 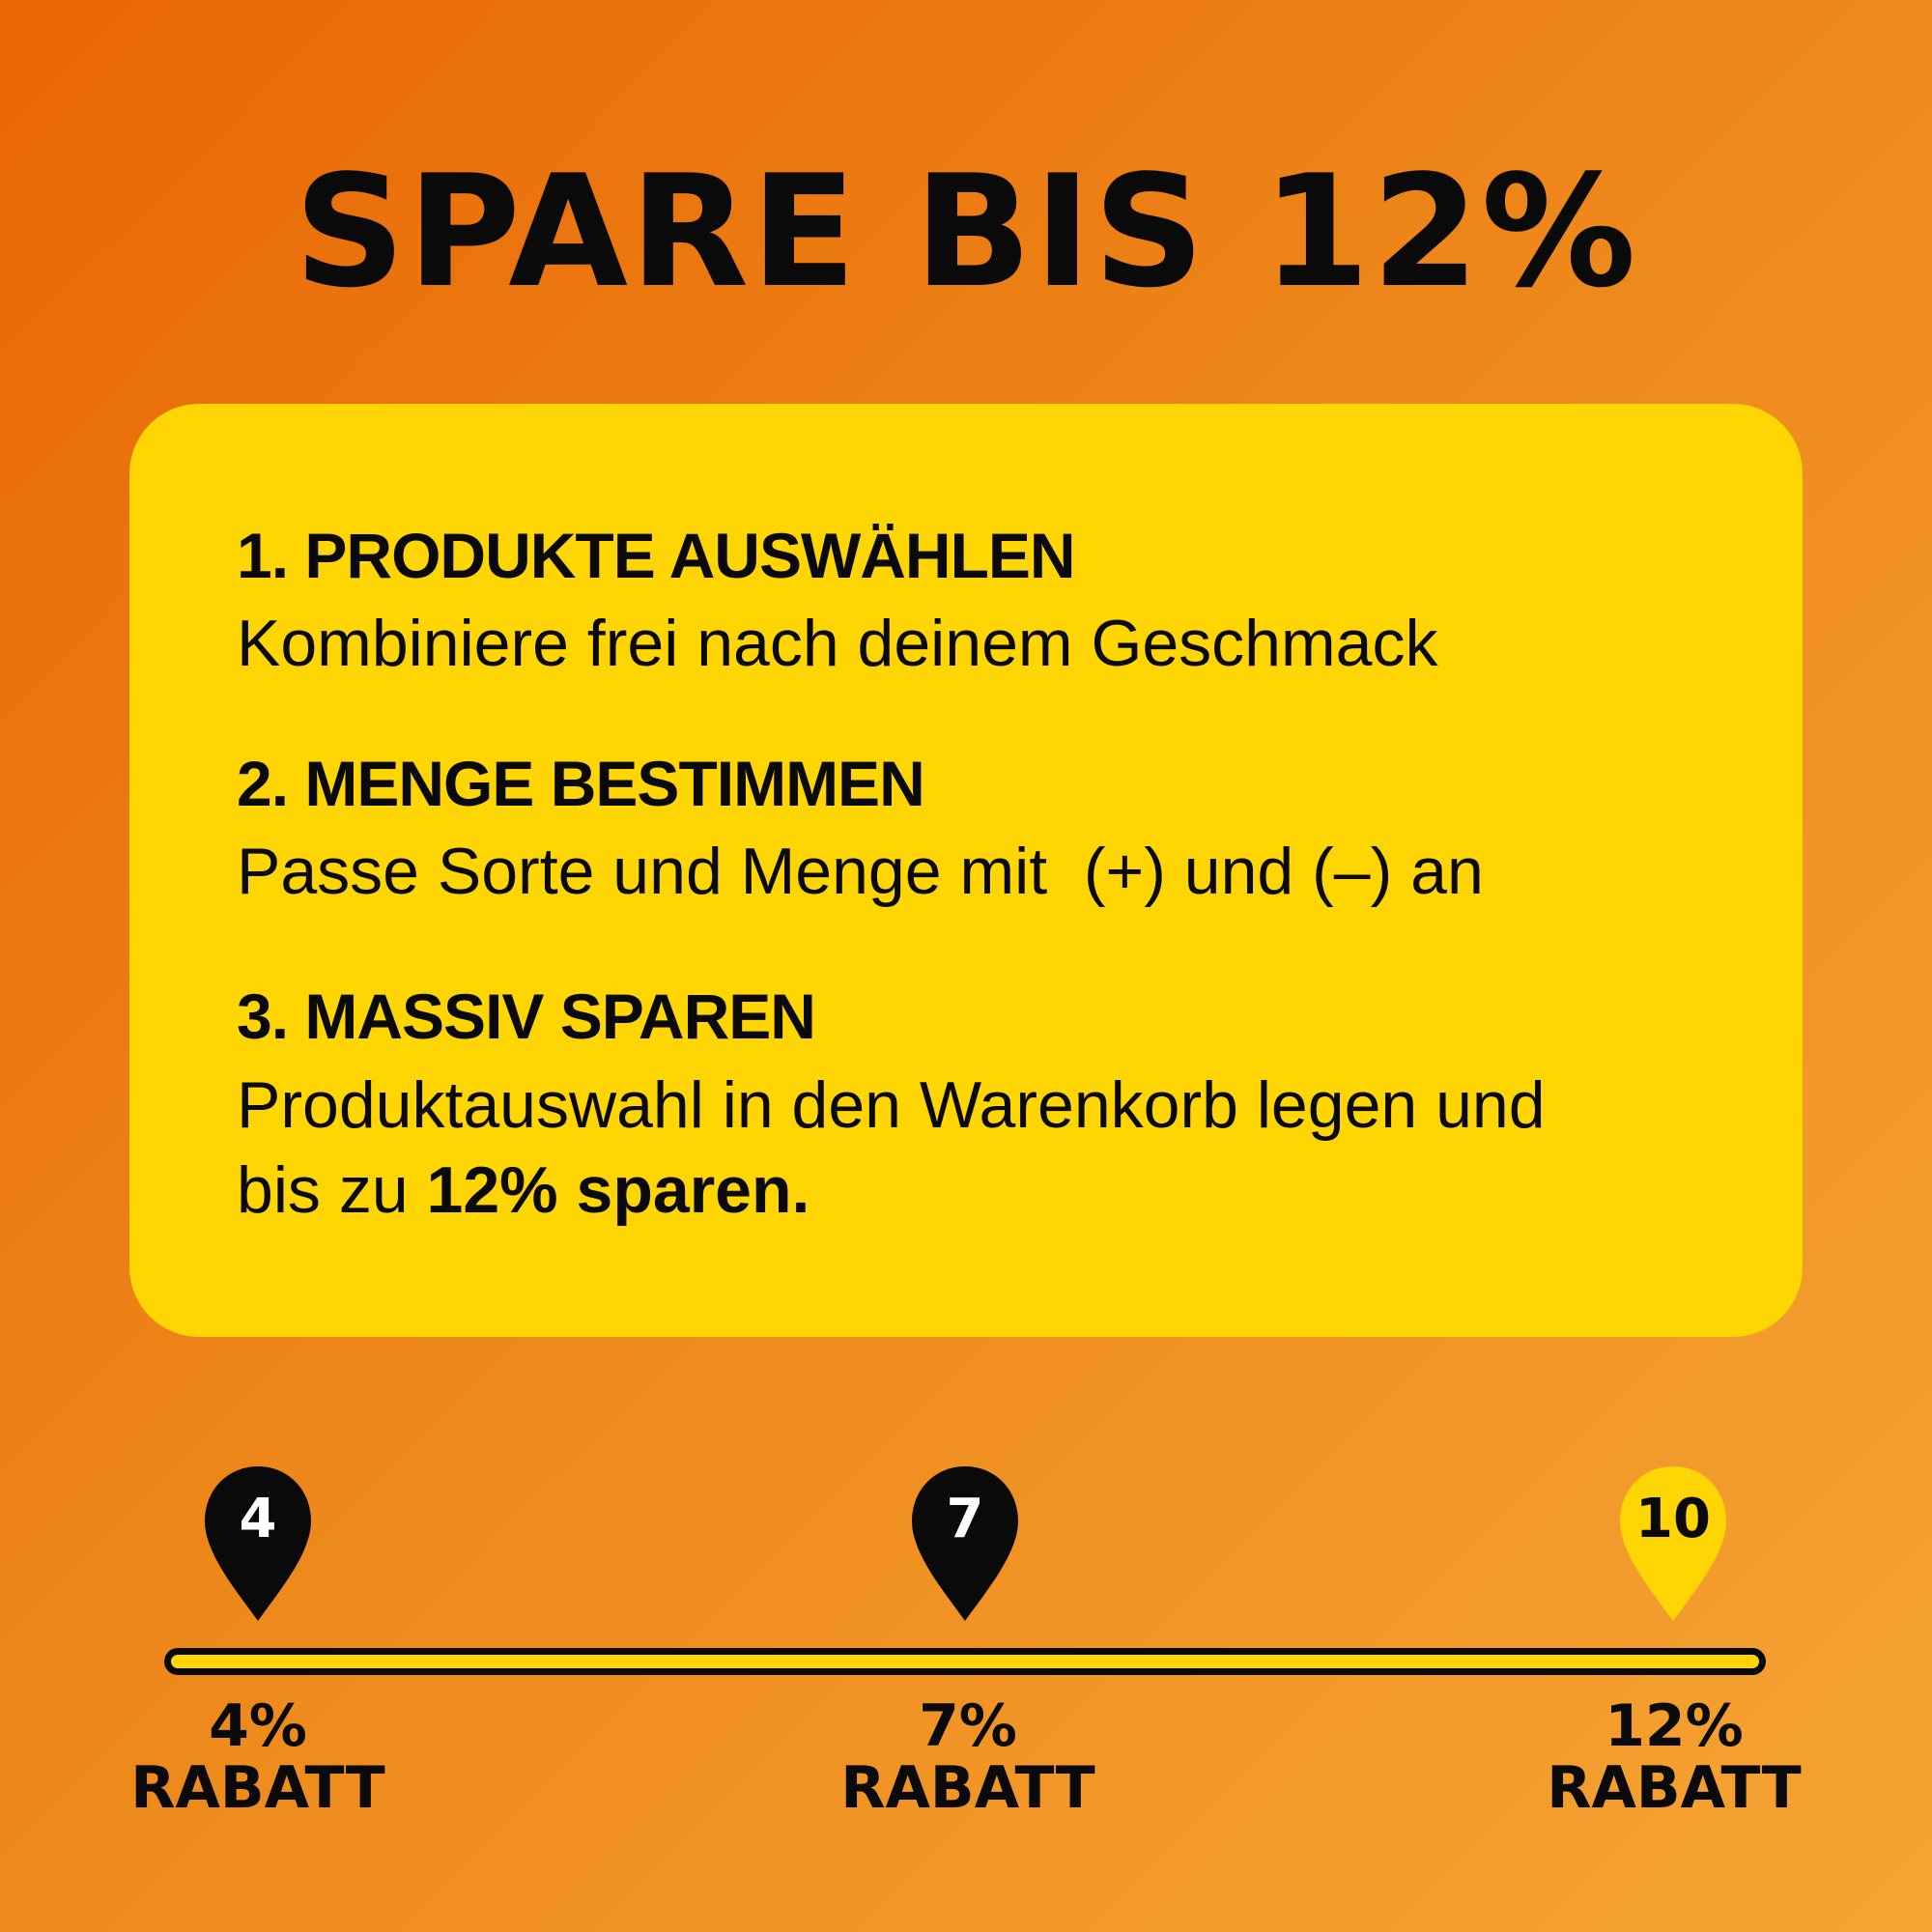 I want to click on milestone-pin-1: 4, so click(x=258, y=1543).